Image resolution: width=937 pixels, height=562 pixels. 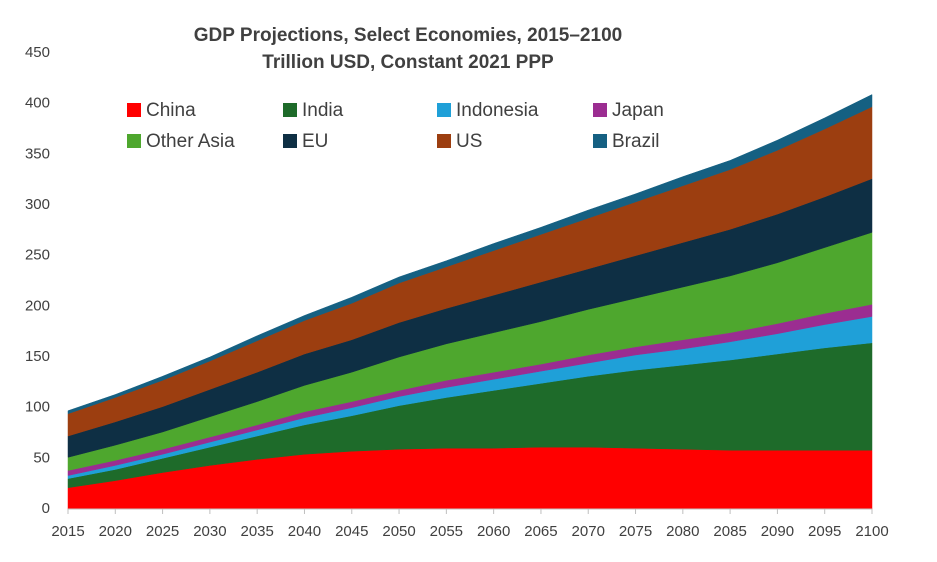 What do you see at coordinates (588, 531) in the screenshot?
I see `x-tick-label: 2070` at bounding box center [588, 531].